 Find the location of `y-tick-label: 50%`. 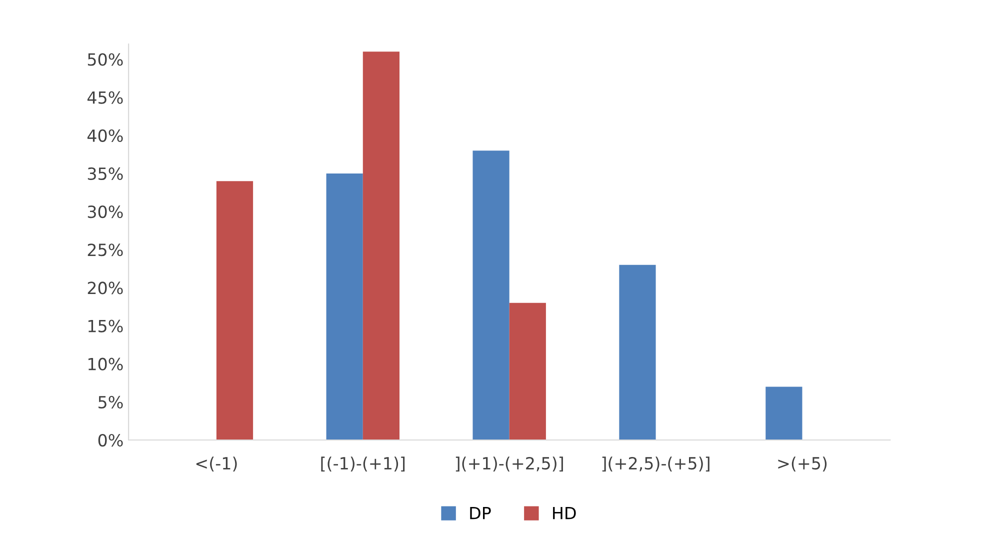

y-tick-label: 50% is located at coordinates (105, 59).